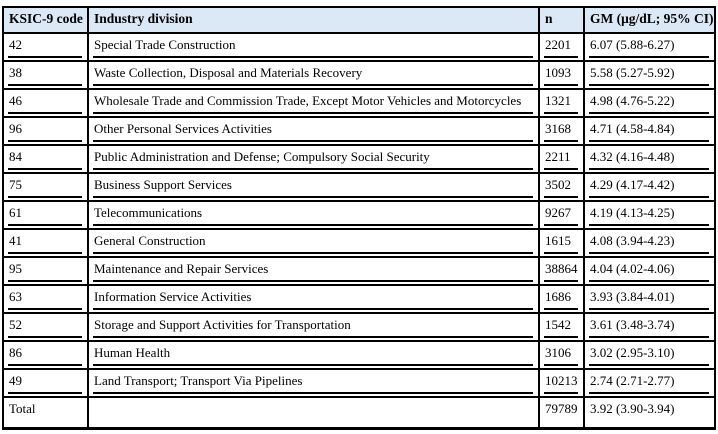 This screenshot has height=434, width=718. What do you see at coordinates (45, 299) in the screenshot?
I see `cell-ksic-code: 63` at bounding box center [45, 299].